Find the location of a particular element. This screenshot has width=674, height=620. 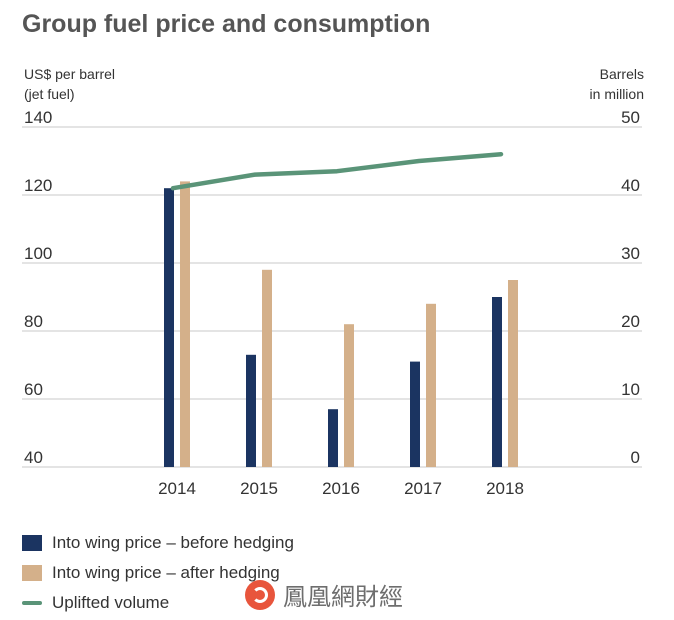

legend-swatch-after-hedging is located at coordinates (32, 573).